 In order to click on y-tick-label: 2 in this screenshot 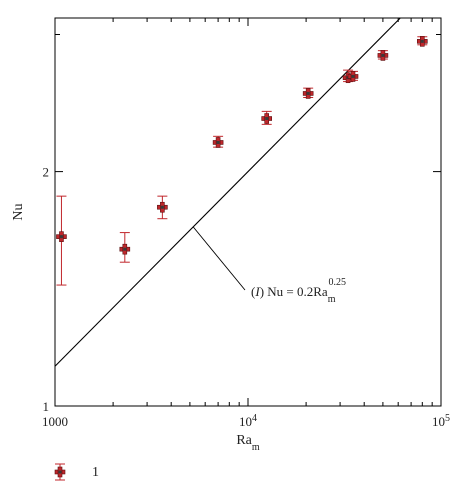, I will do `click(46, 172)`.